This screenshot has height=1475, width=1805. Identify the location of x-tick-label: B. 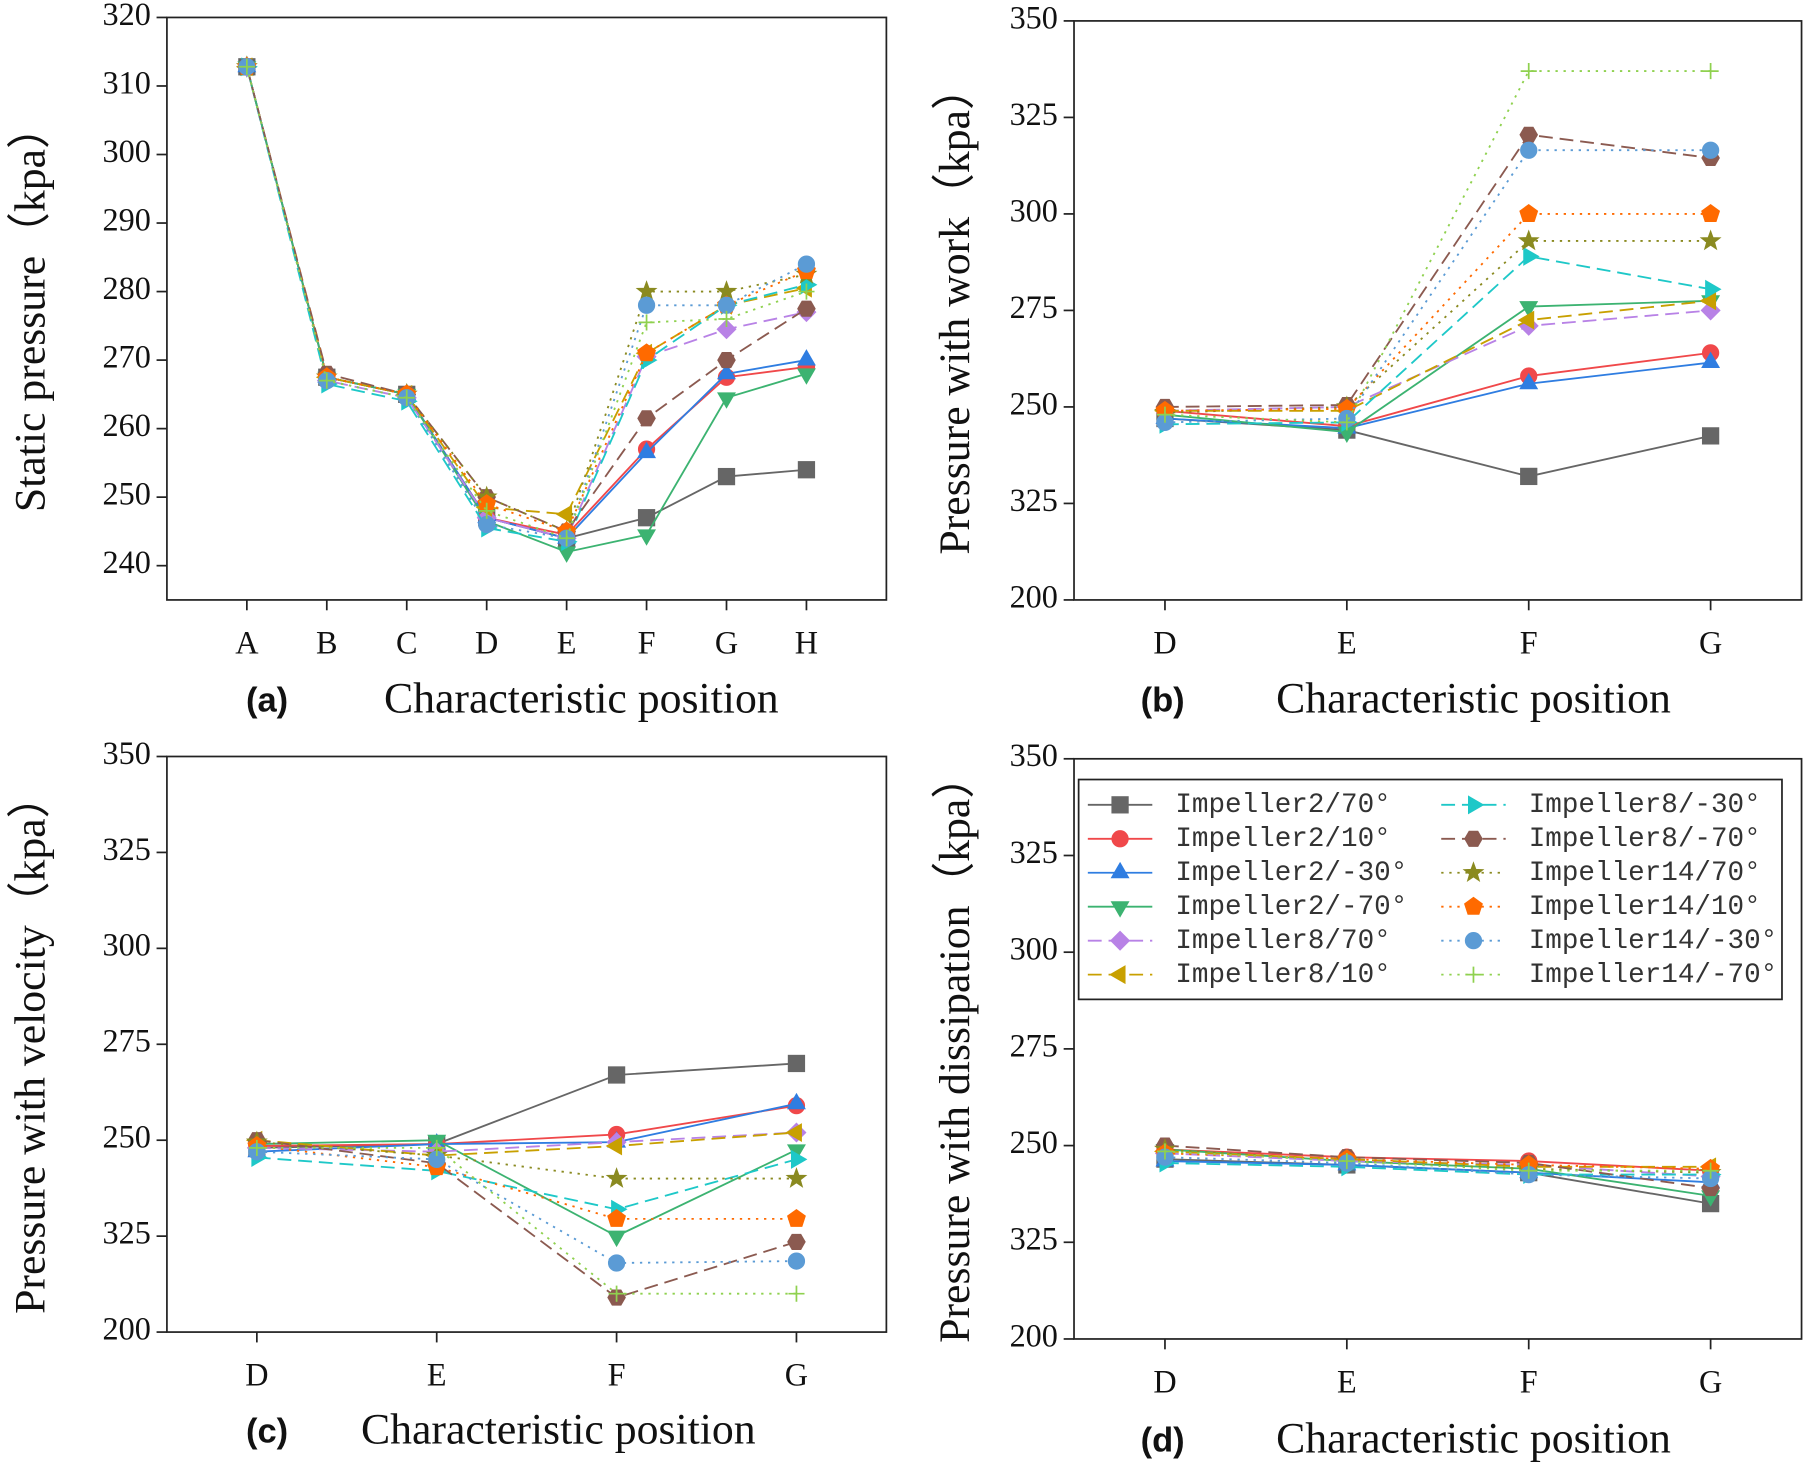
(326, 642).